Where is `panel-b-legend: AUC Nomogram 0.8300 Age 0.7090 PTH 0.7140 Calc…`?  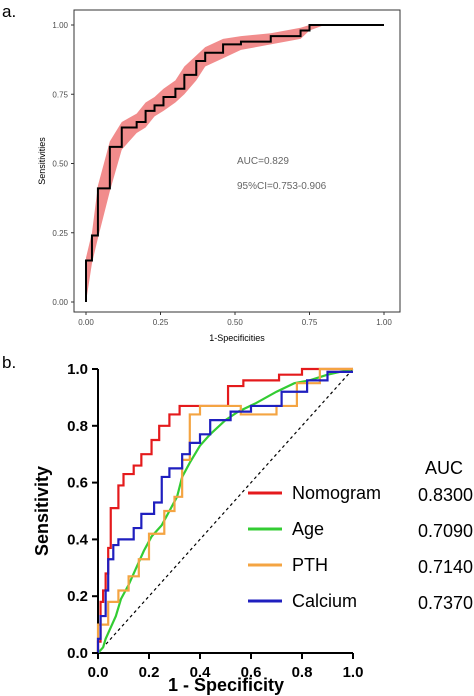 panel-b-legend: AUC Nomogram 0.8300 Age 0.7090 PTH 0.7140 Calc… is located at coordinates (360, 535).